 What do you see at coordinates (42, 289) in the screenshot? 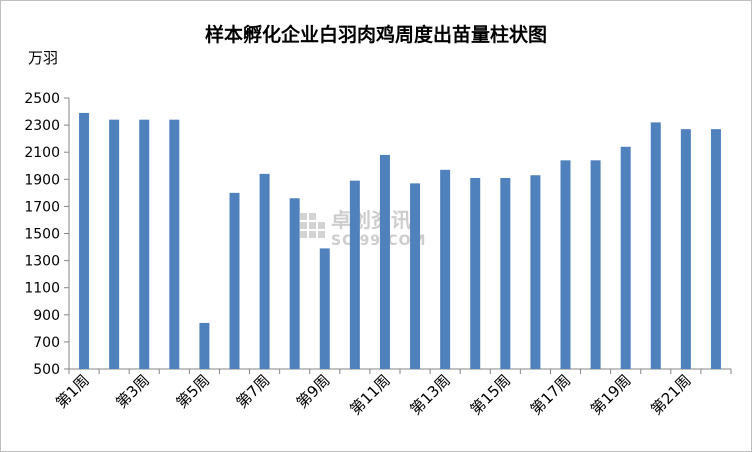
I see `y-tick-label: 1100` at bounding box center [42, 289].